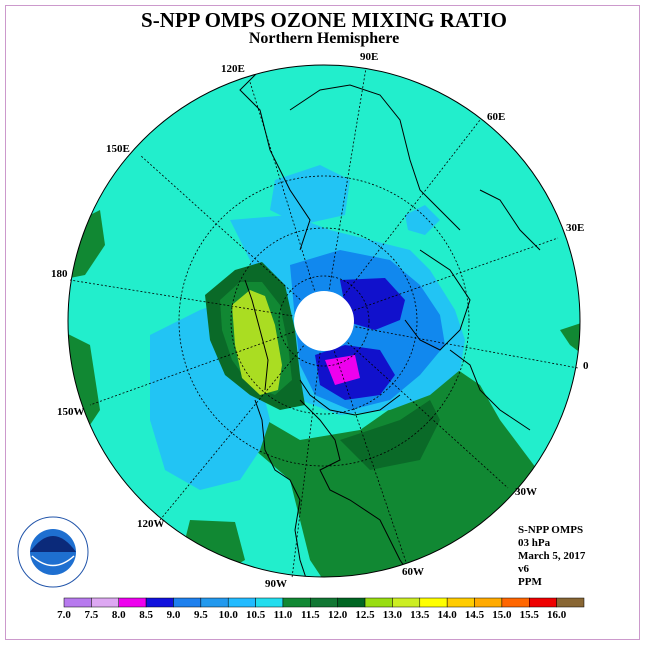 The image size is (648, 648). What do you see at coordinates (233, 69) in the screenshot?
I see `lon-label-120e: 120E` at bounding box center [233, 69].